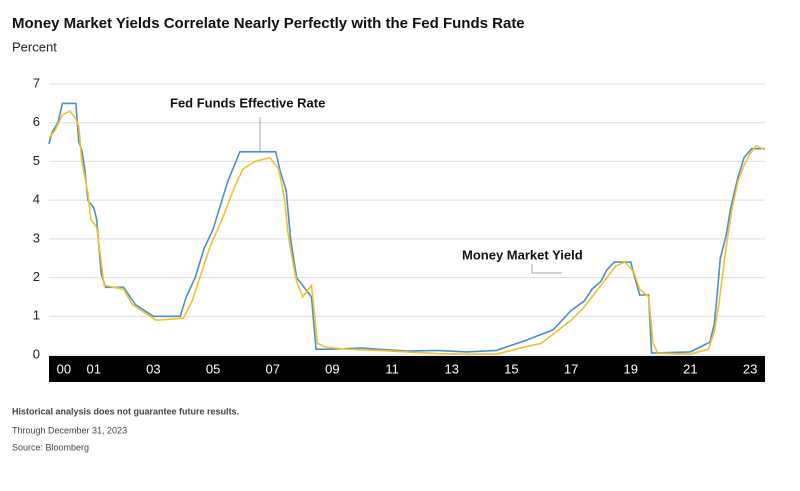  I want to click on annotation-connector, so click(546, 269).